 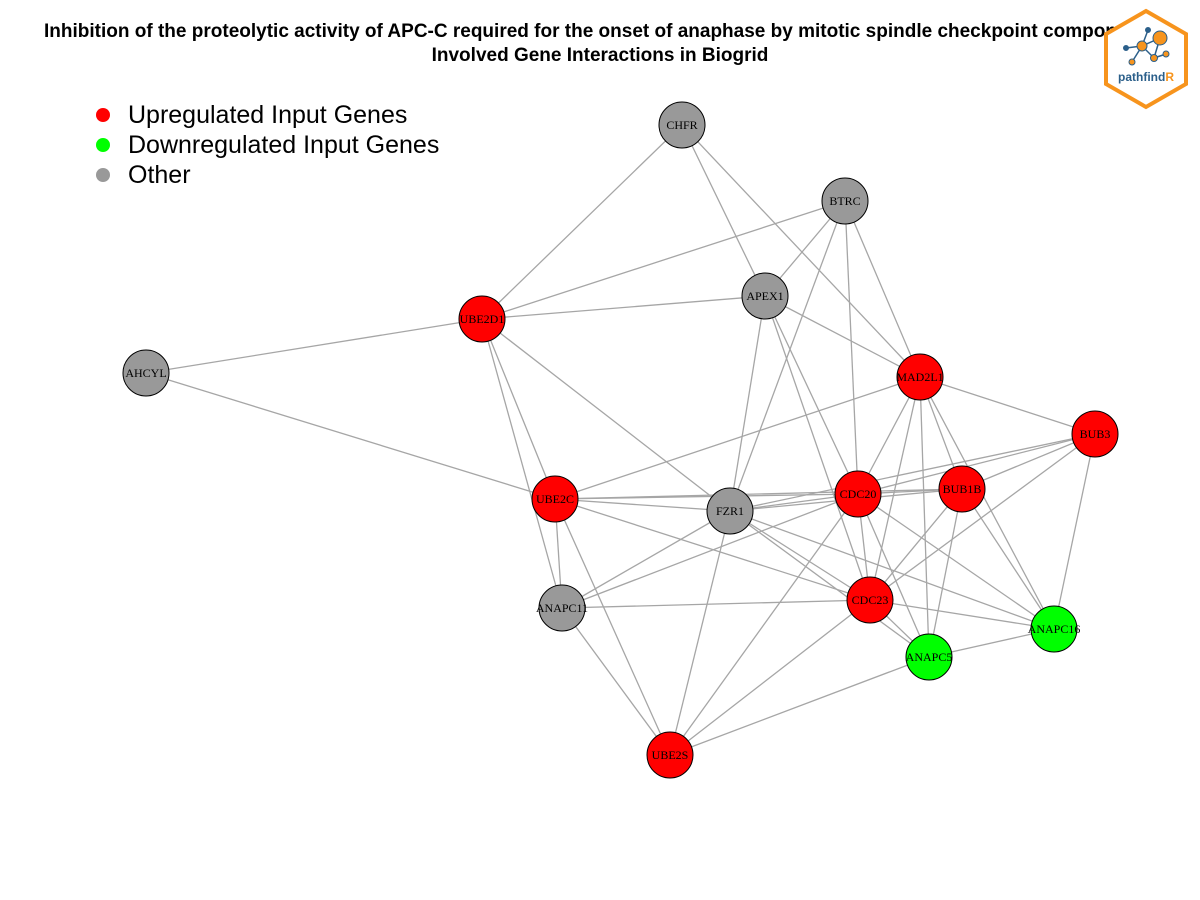 I want to click on node-circle-ube2s, so click(x=670, y=755).